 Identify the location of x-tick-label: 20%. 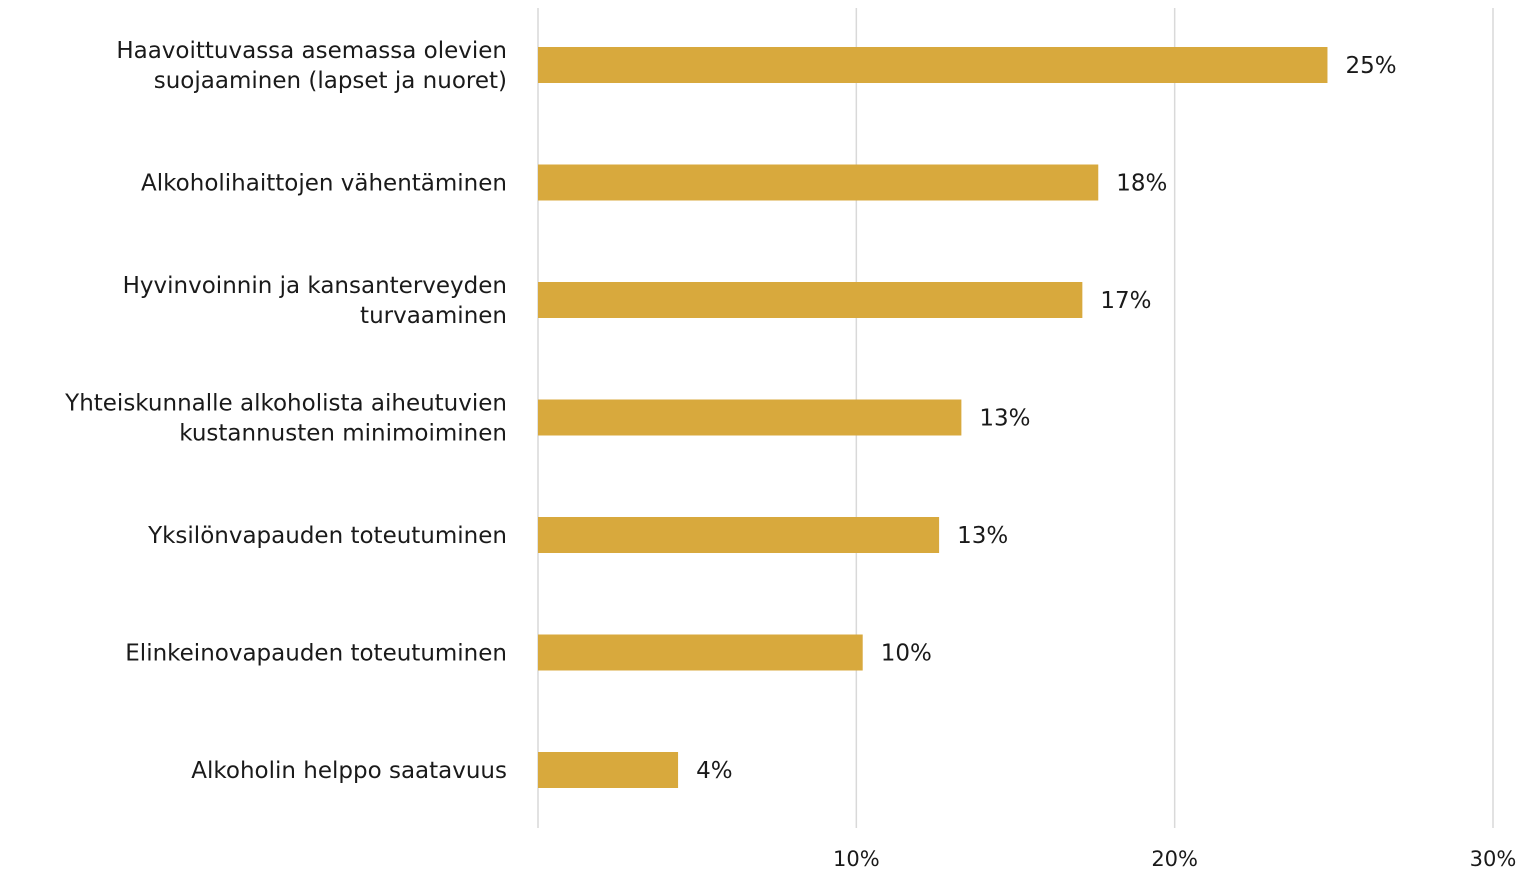
(1174, 859).